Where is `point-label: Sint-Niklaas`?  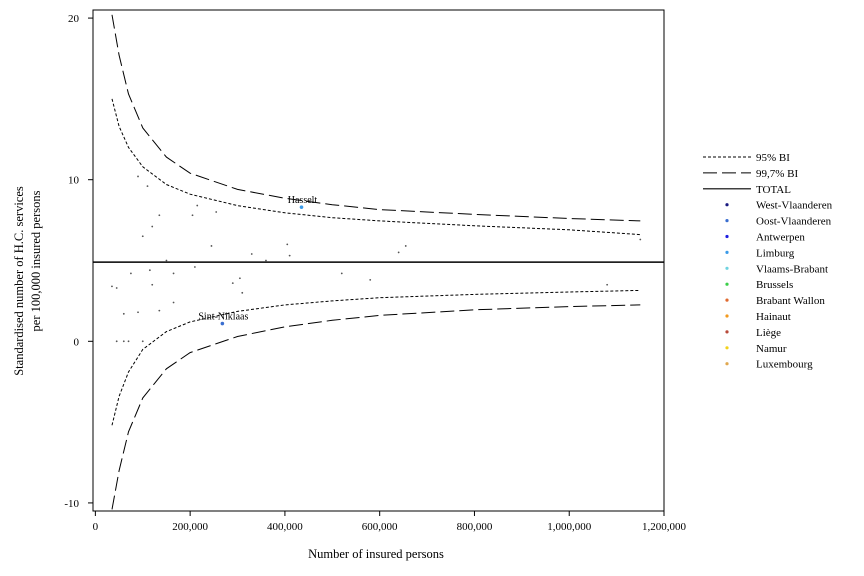
point-label: Sint-Niklaas is located at coordinates (223, 317).